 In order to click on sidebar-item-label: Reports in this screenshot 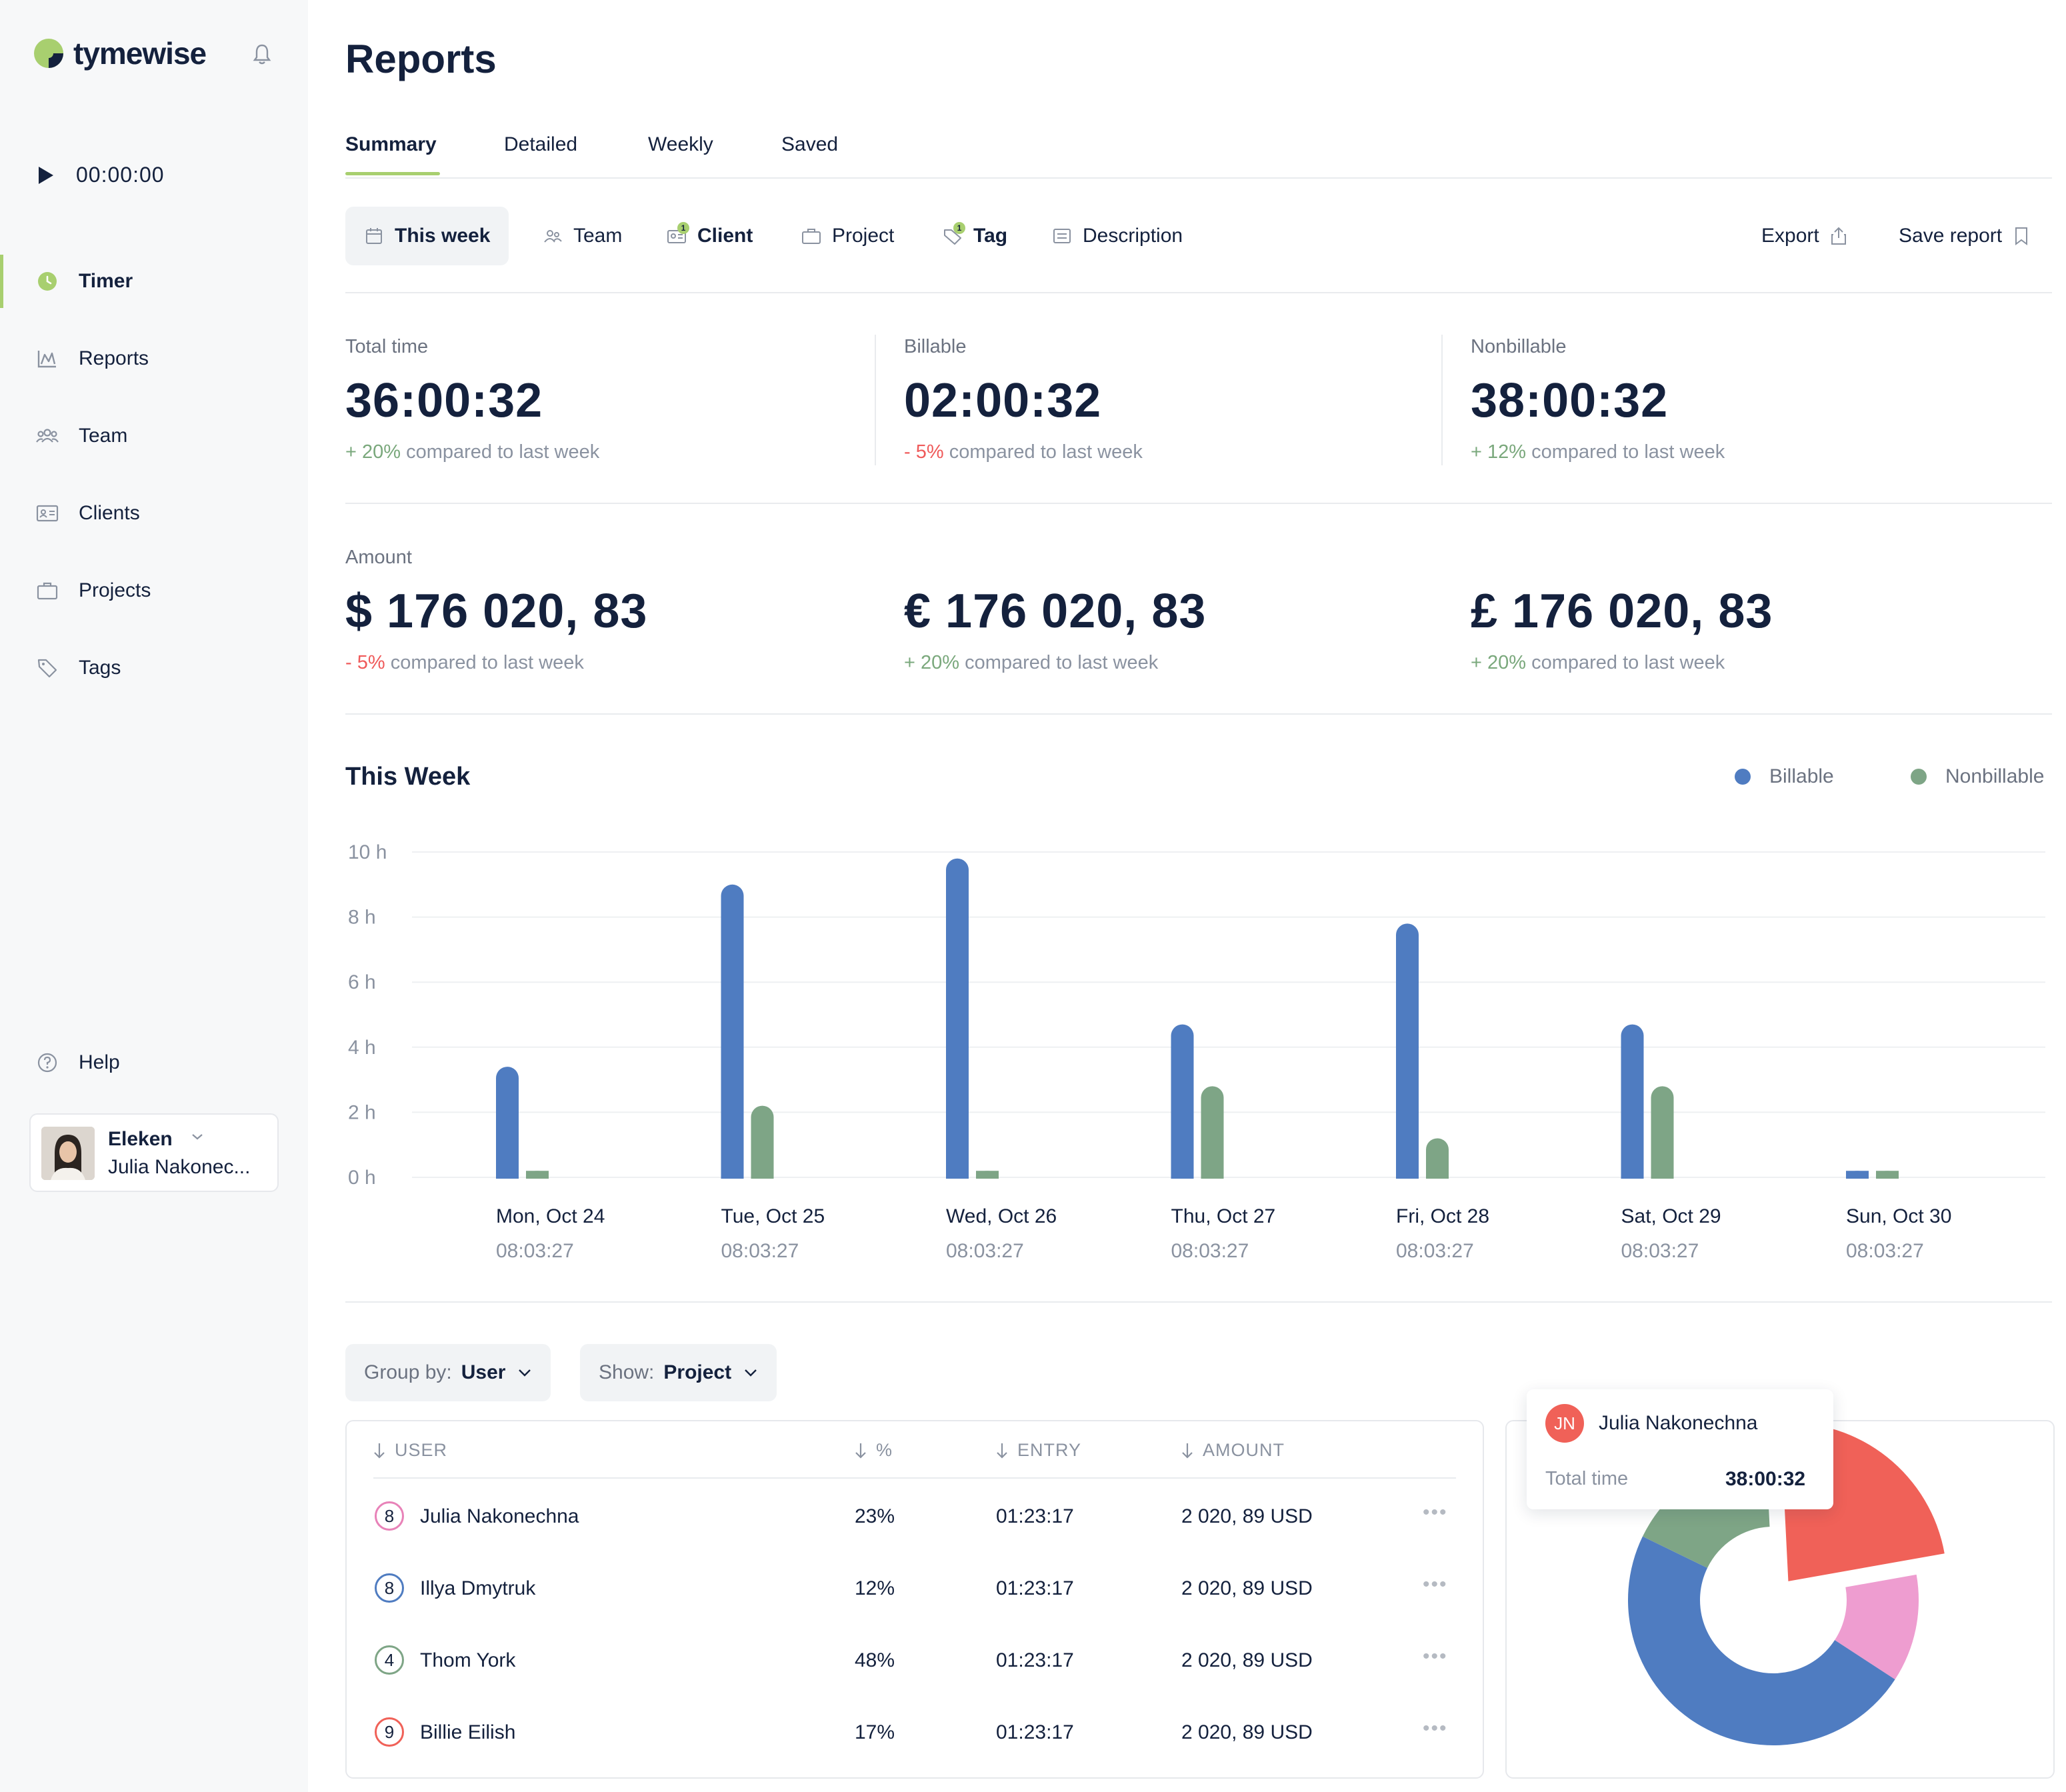, I will do `click(114, 358)`.